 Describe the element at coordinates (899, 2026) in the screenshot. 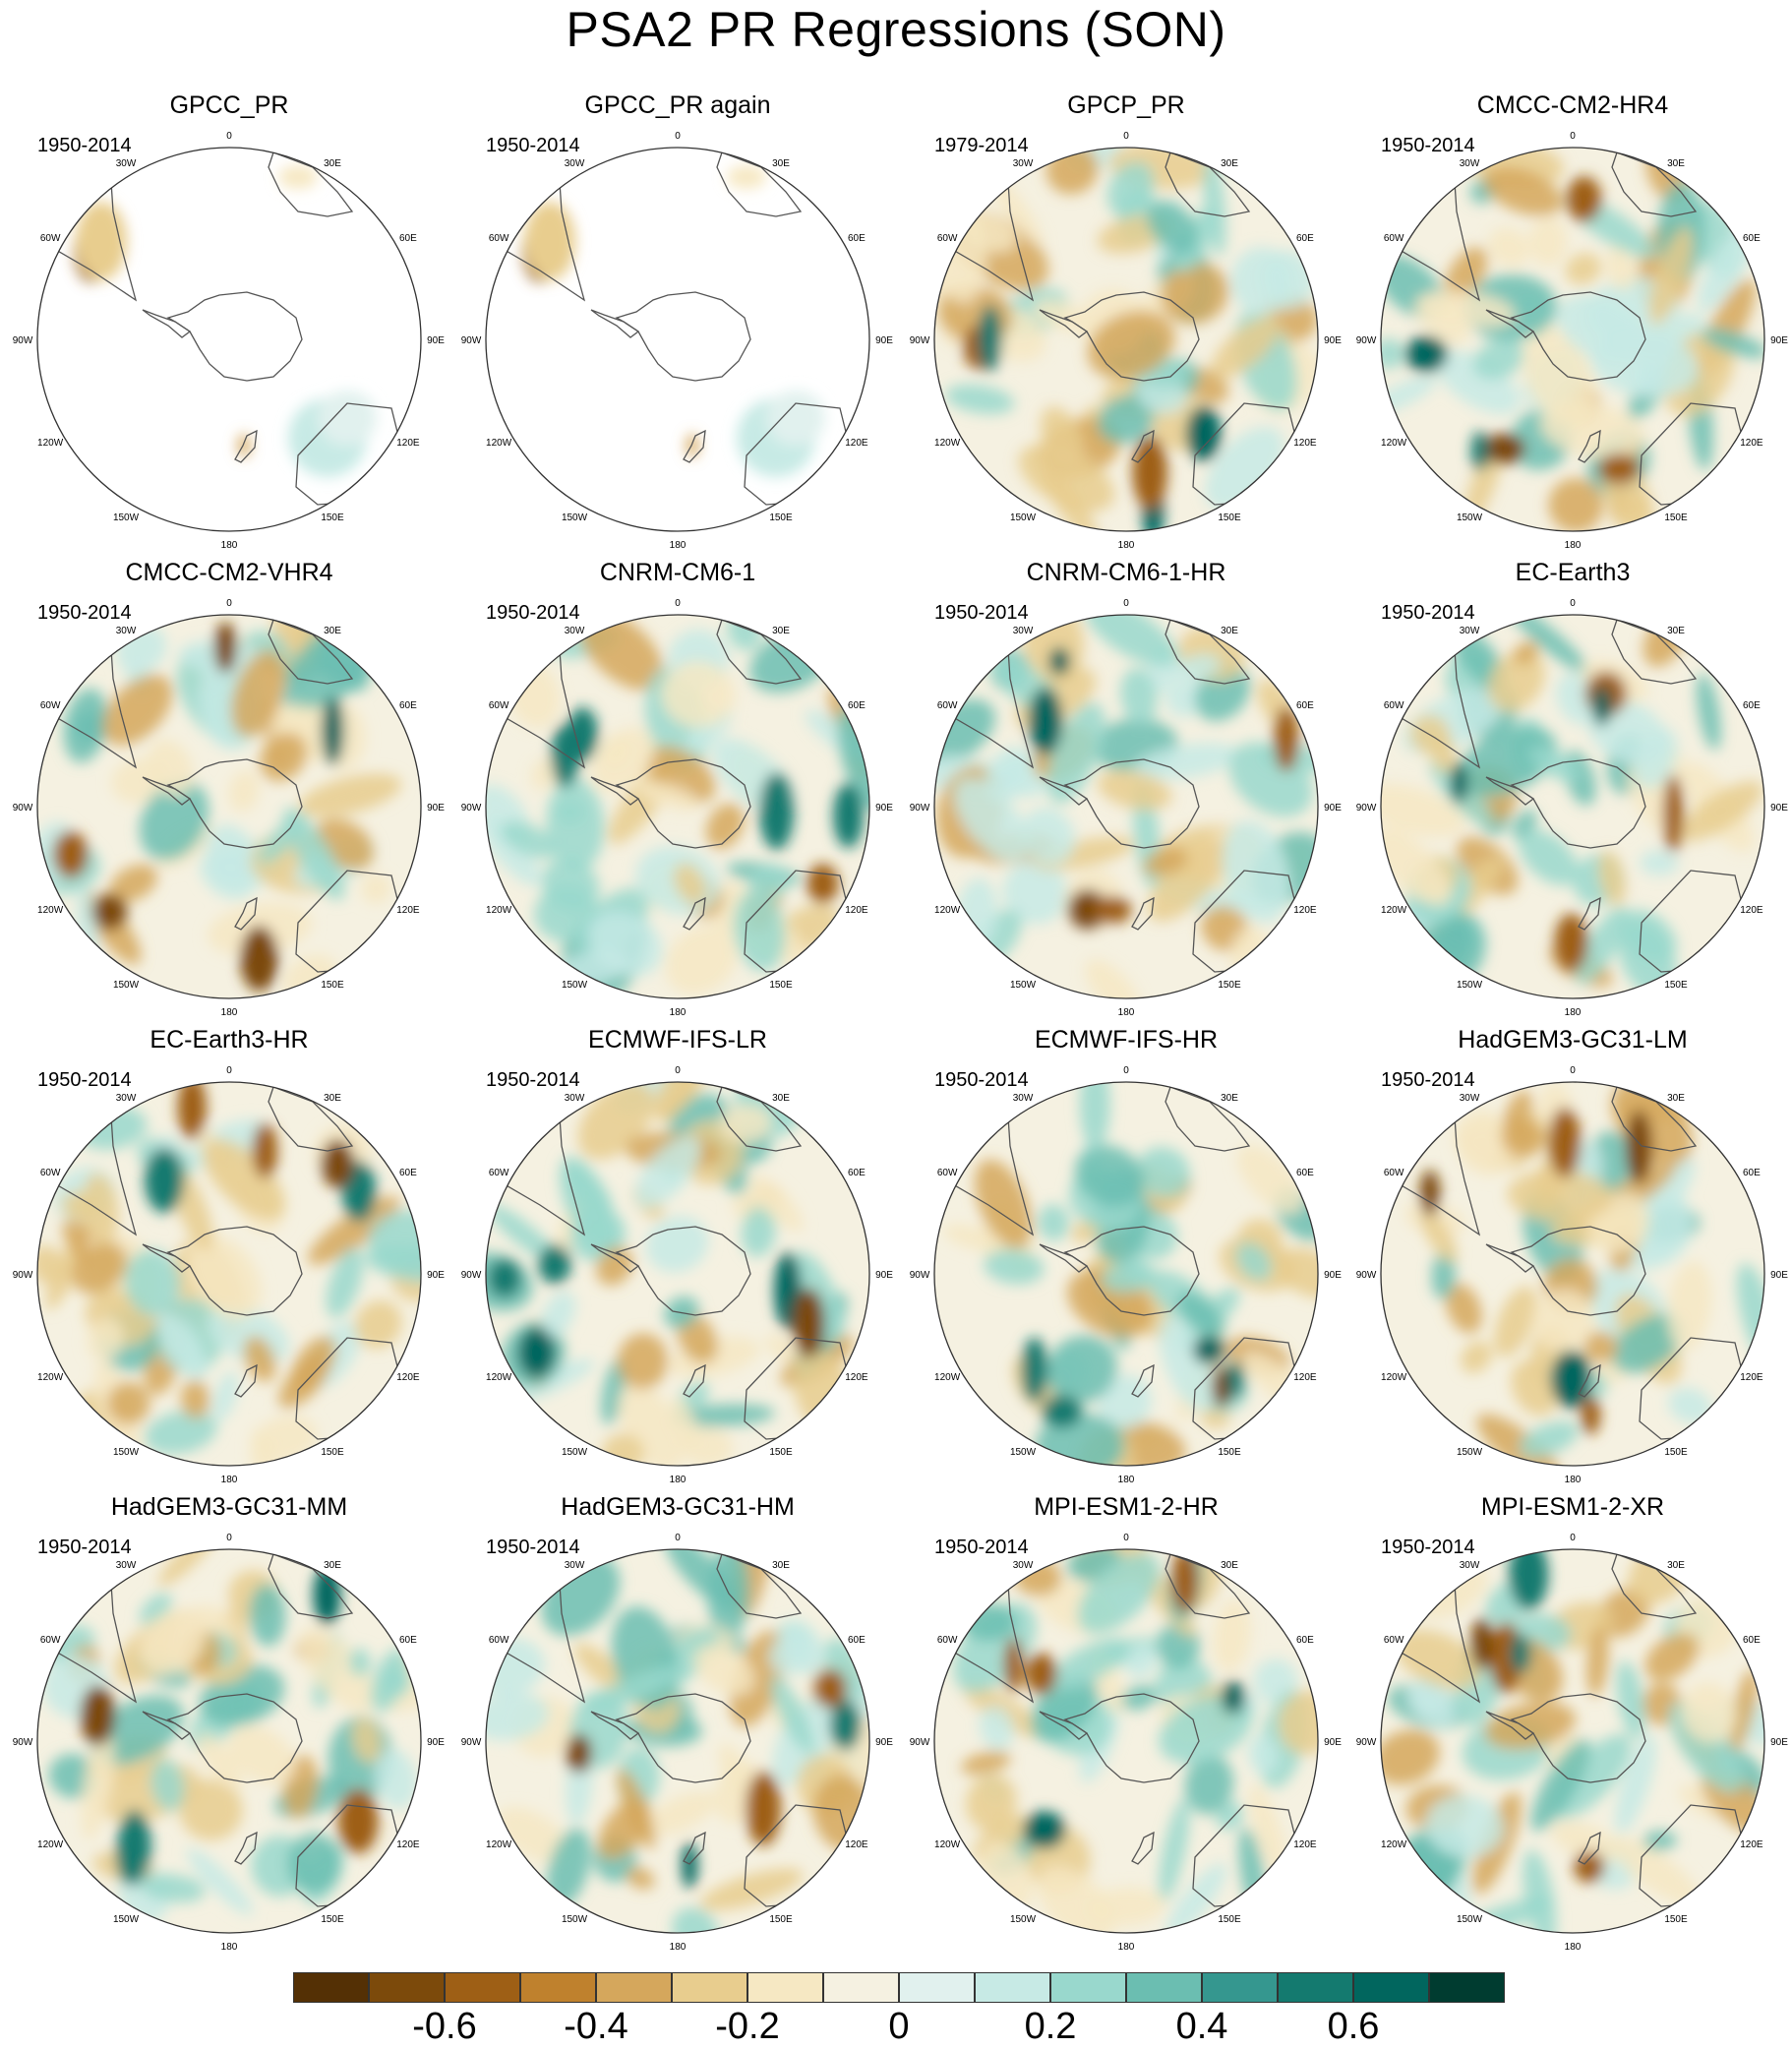

I see `colorbar-tick-label: 0` at that location.